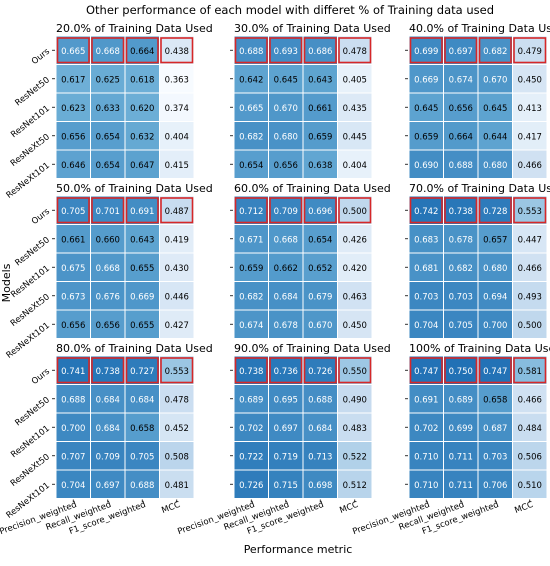 The width and height of the screenshot is (550, 566). Describe the element at coordinates (312, 28) in the screenshot. I see `panel-title: 30.0% of Training Data Used` at that location.